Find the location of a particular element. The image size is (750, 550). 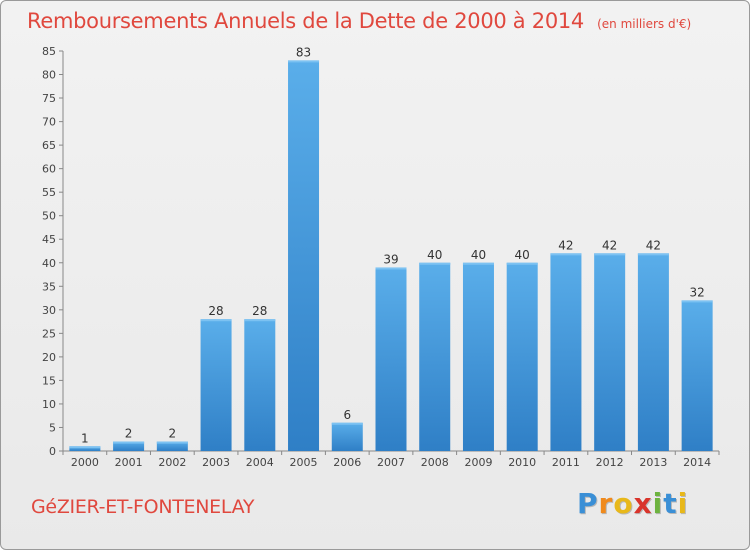

x-tick-label: 2012 is located at coordinates (610, 462).